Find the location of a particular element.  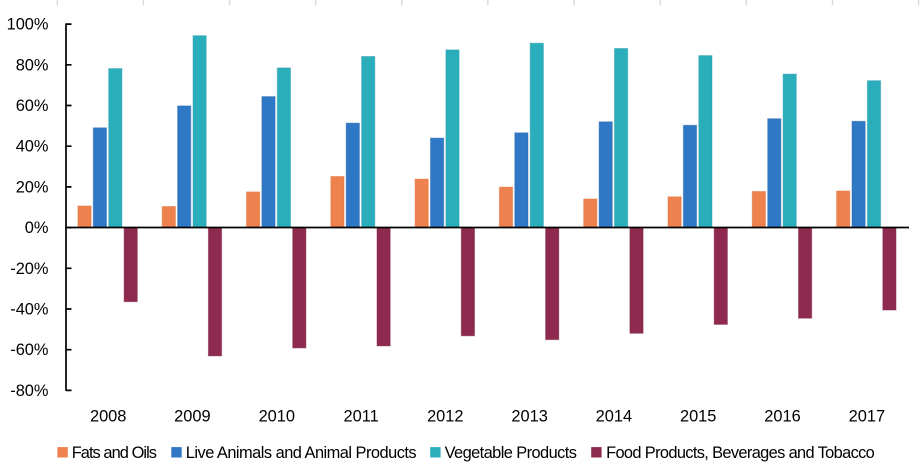

svg-text: -80% is located at coordinates (29, 391).